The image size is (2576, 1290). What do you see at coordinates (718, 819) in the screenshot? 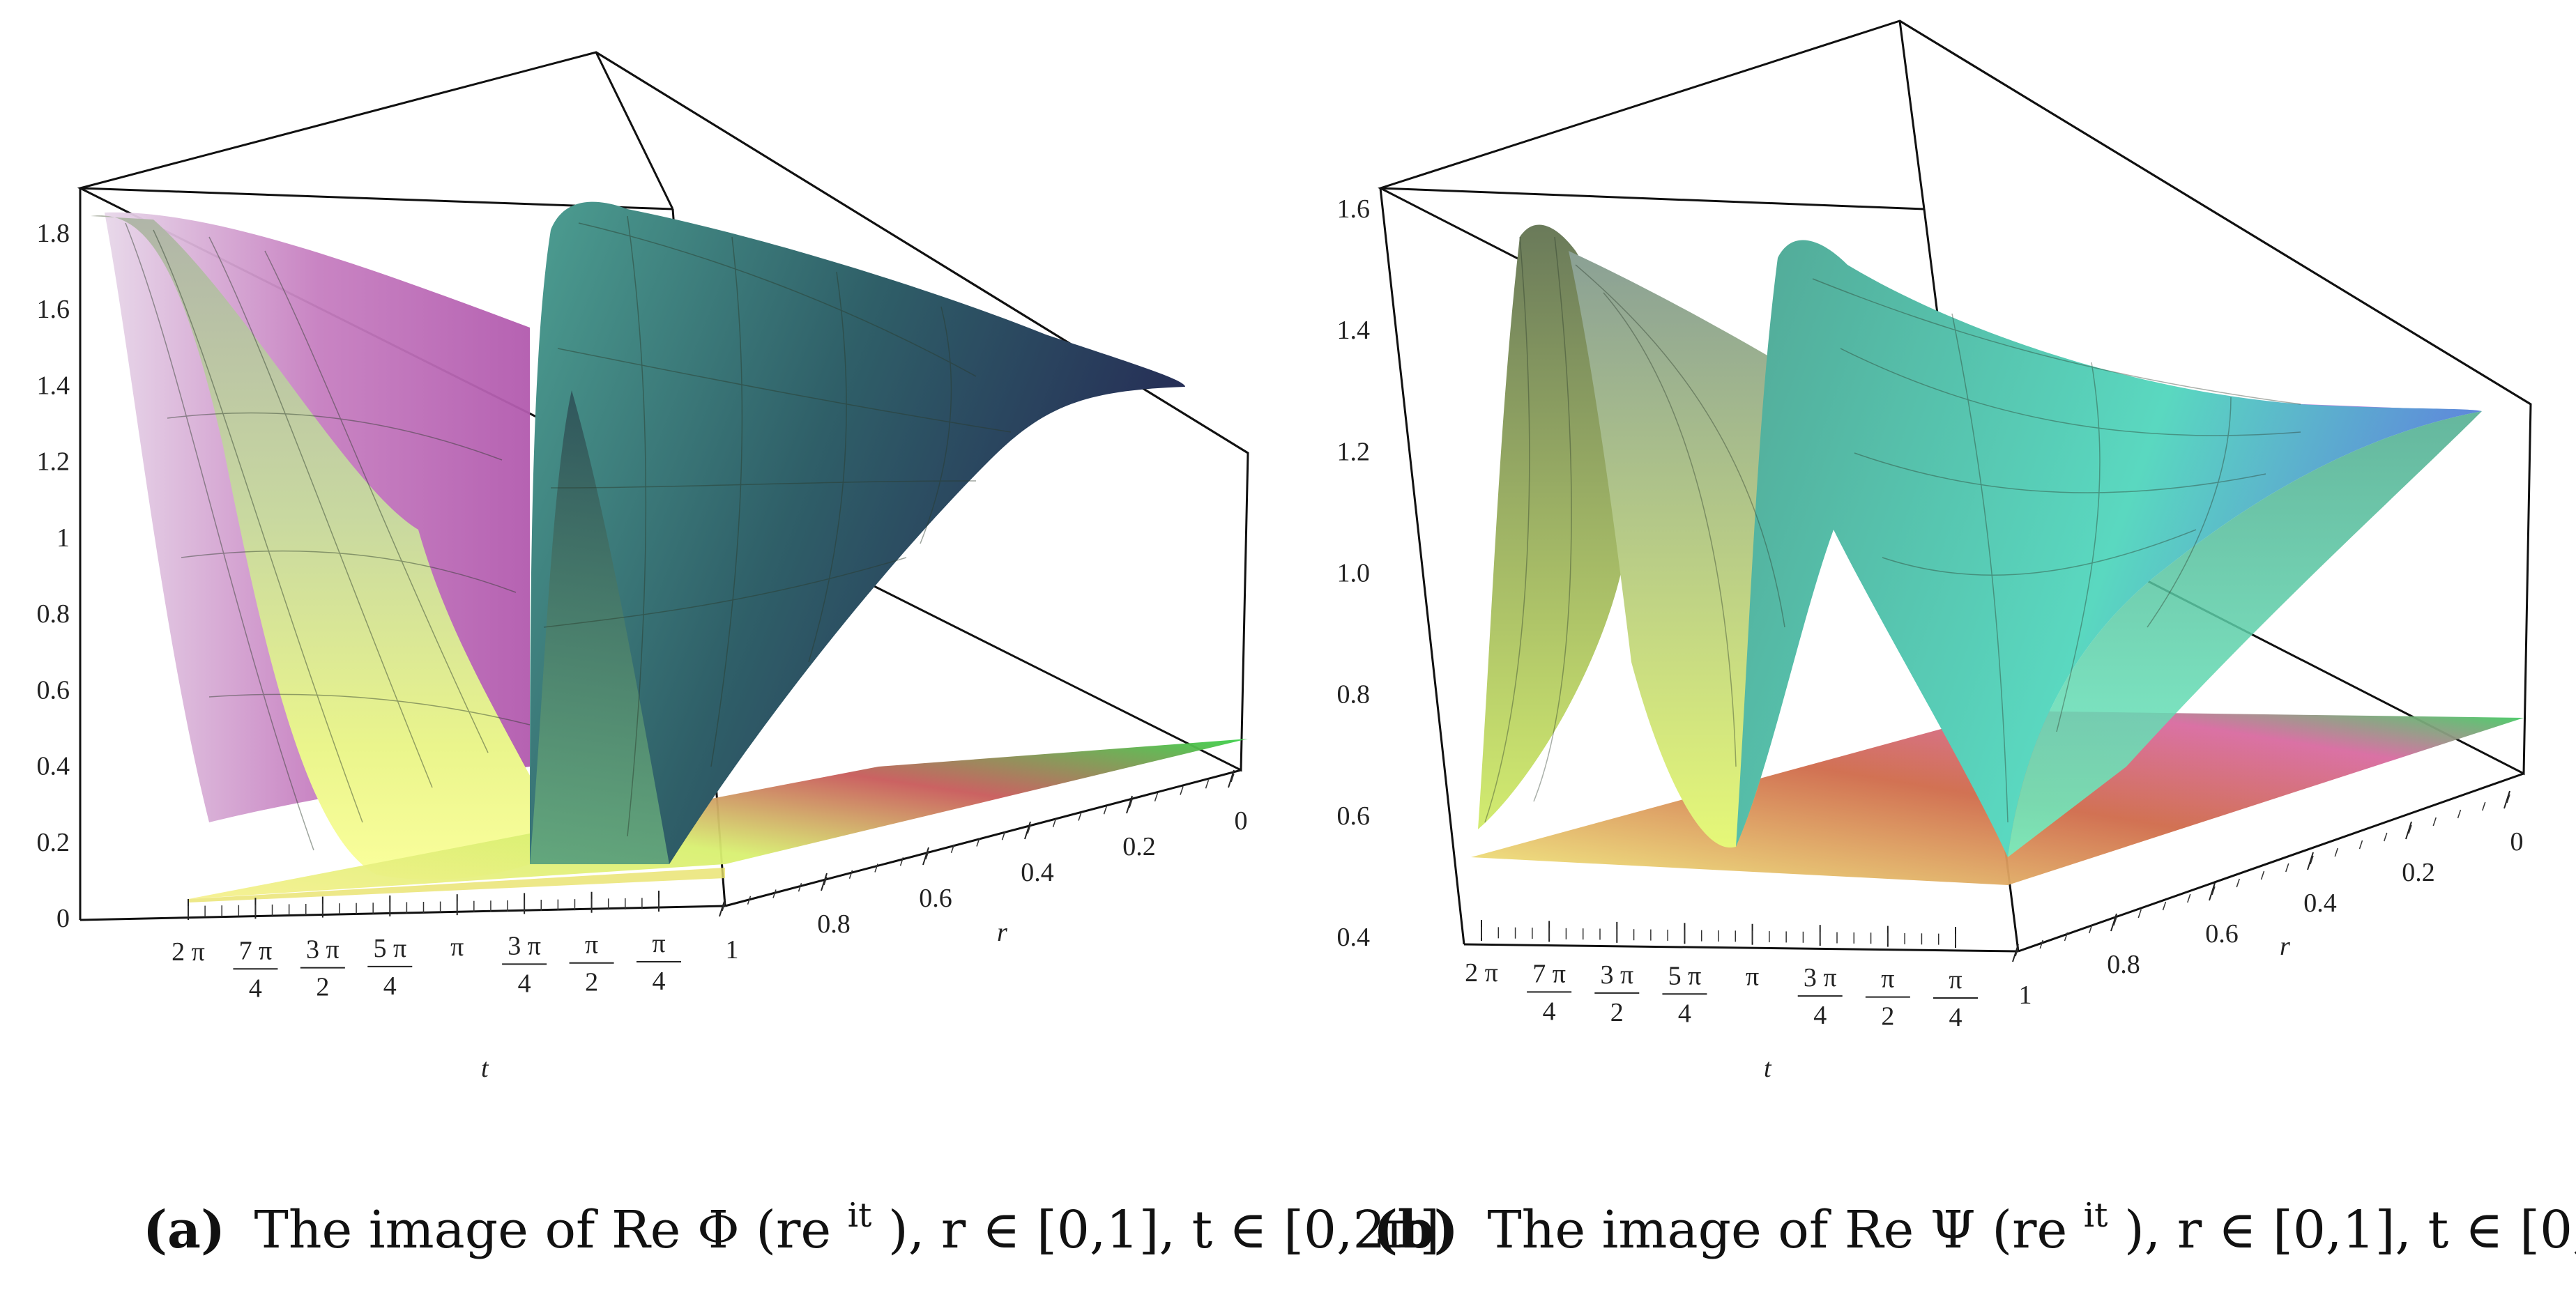
I see `panel-a-ground-plane` at bounding box center [718, 819].